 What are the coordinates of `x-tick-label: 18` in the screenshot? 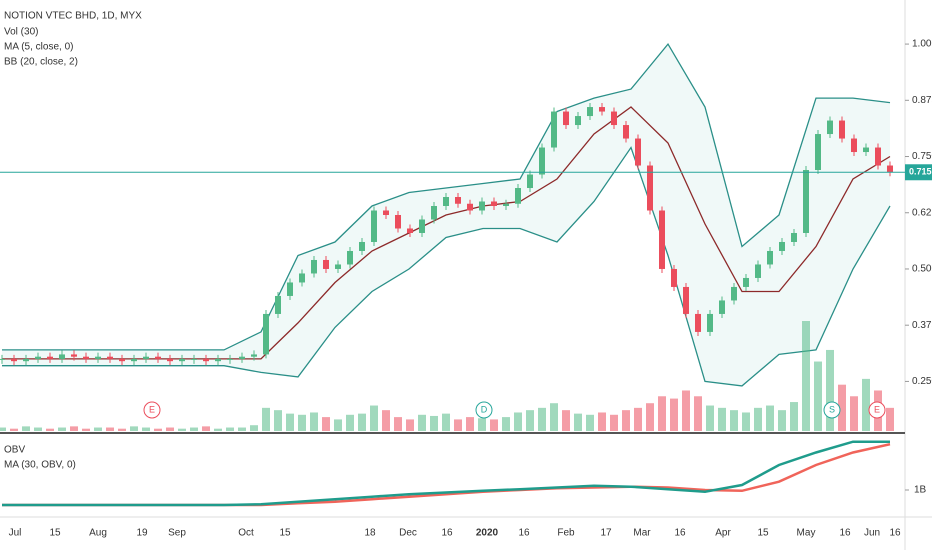 It's located at (370, 533).